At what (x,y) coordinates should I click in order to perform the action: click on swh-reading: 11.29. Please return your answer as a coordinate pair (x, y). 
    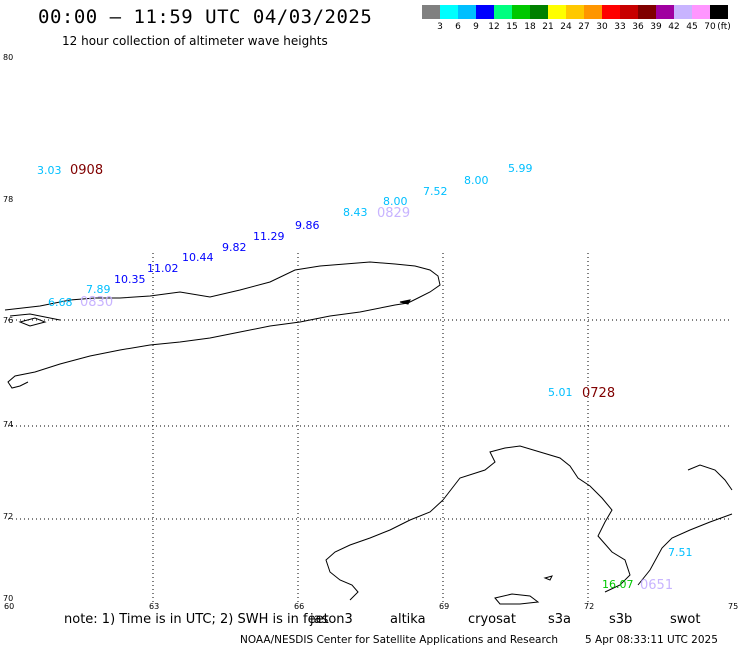
    Looking at the image, I should click on (269, 236).